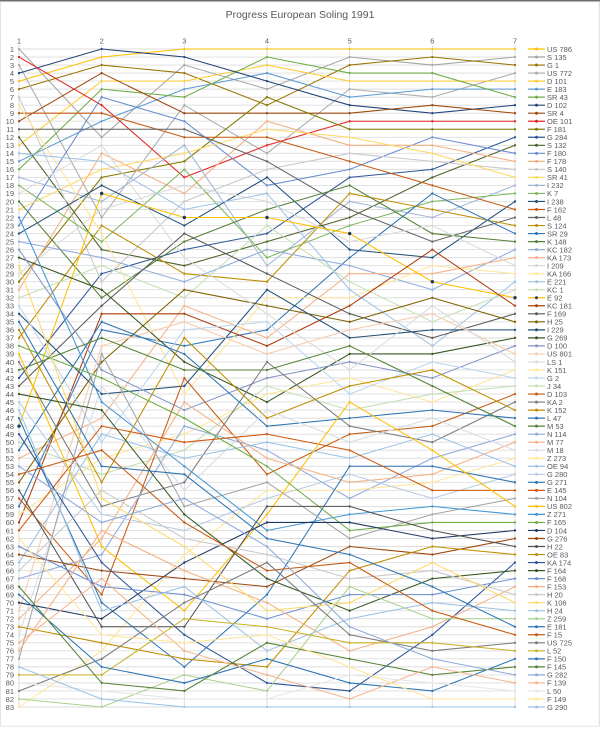  Describe the element at coordinates (10, 137) in the screenshot. I see `svg-text: 12` at that location.